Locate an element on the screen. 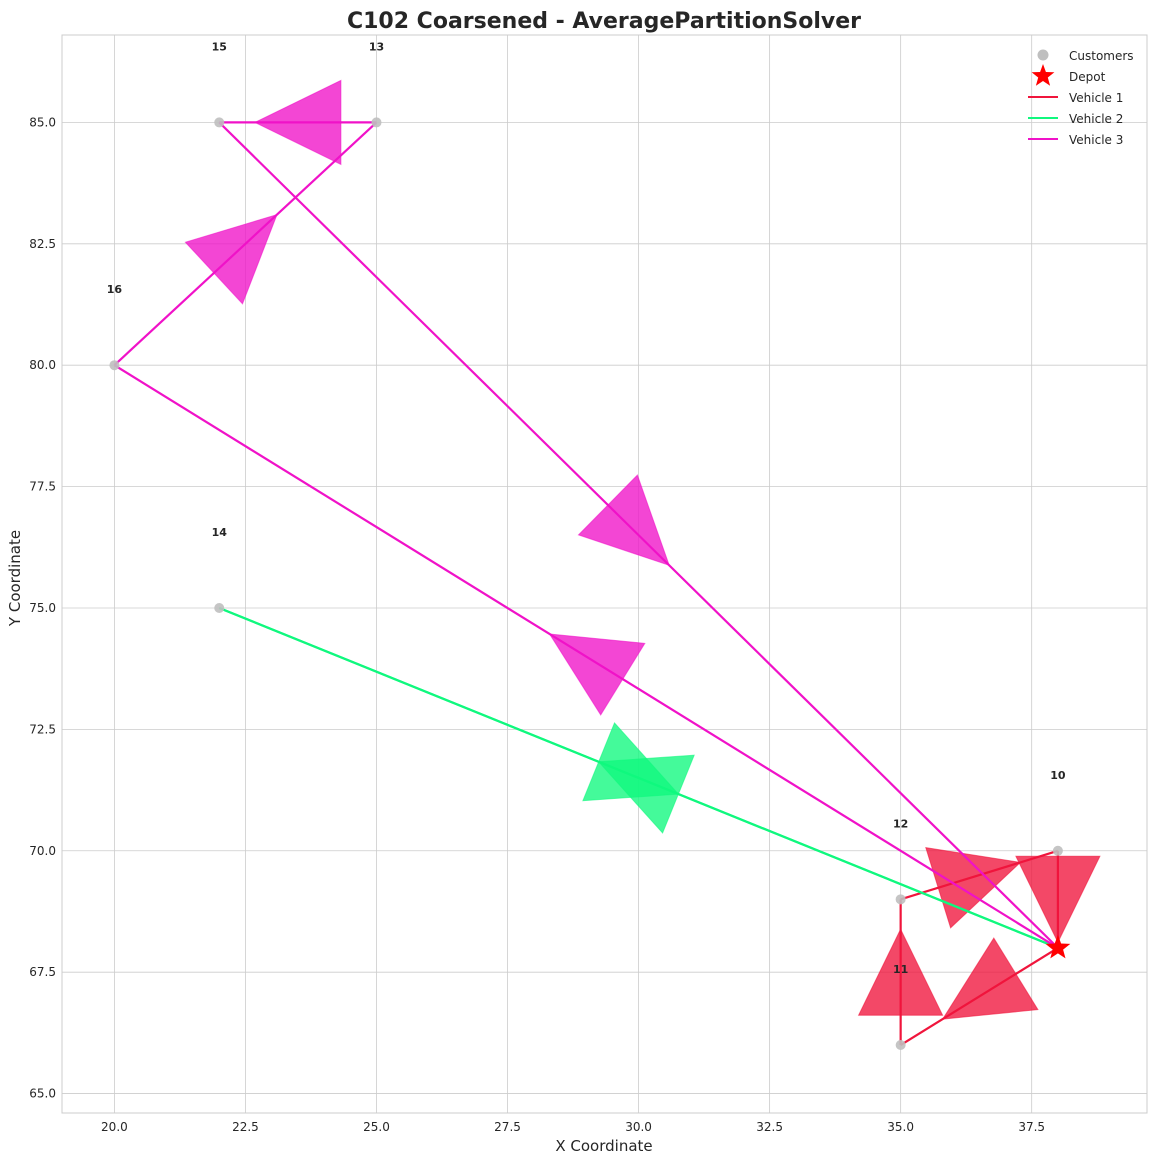  y-tick-label: 82.5 is located at coordinates (42, 244).